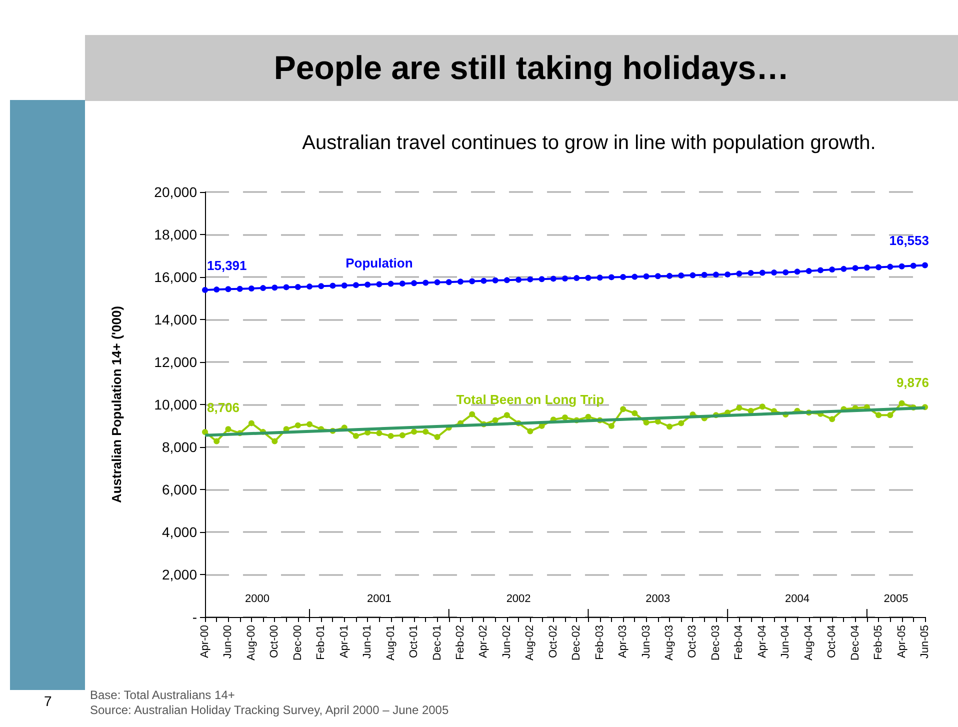 The height and width of the screenshot is (727, 958). I want to click on x-tick-label: Dec-02, so click(576, 642).